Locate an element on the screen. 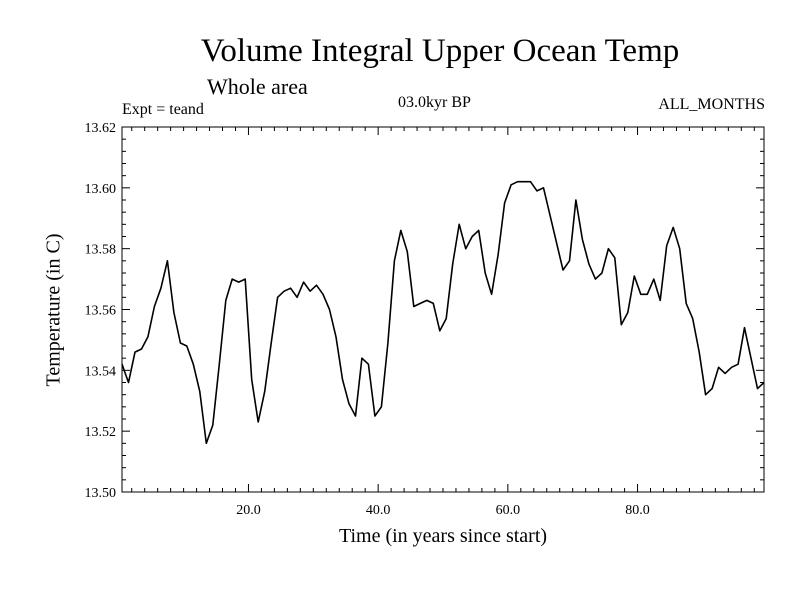  y-tick-label: 13.52 is located at coordinates (101, 432).